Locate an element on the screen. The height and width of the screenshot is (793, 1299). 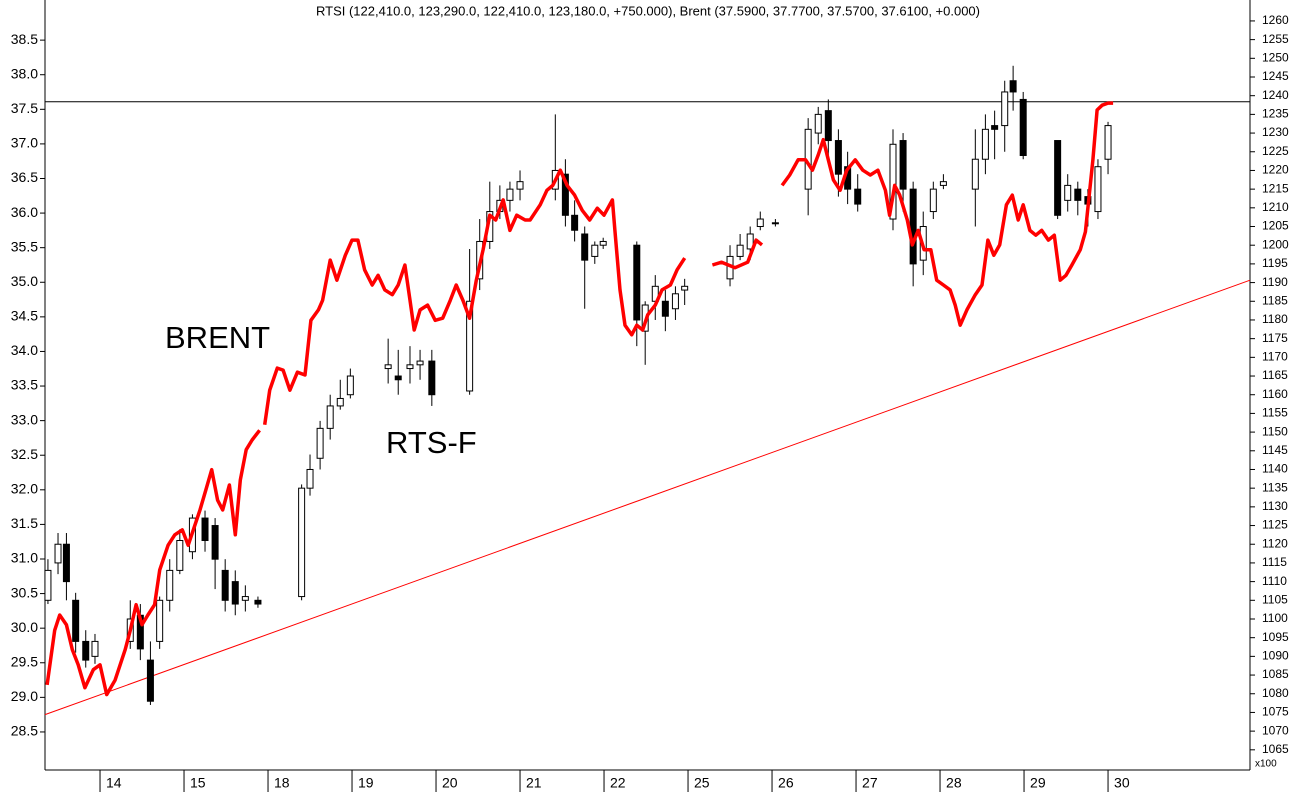
x-tick-label: 14 is located at coordinates (114, 783).